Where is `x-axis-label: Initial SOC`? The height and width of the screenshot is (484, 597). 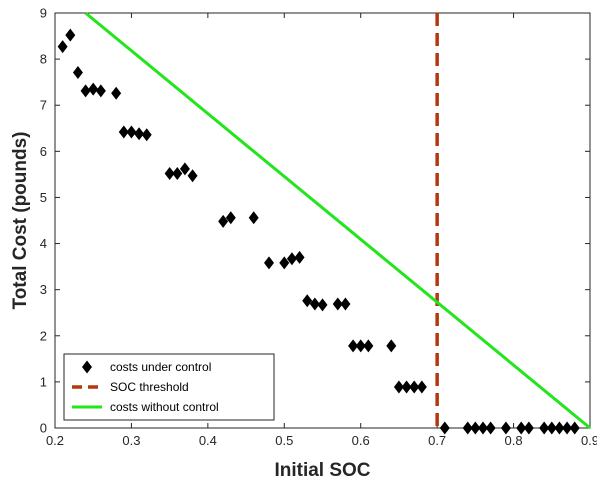
x-axis-label: Initial SOC is located at coordinates (322, 470).